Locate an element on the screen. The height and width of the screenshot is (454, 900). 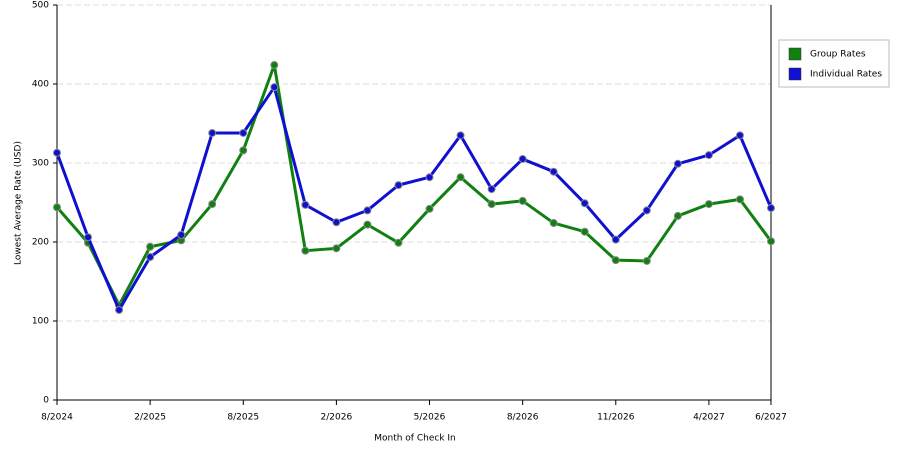
x-tick-label: 6/2027 is located at coordinates (771, 418).